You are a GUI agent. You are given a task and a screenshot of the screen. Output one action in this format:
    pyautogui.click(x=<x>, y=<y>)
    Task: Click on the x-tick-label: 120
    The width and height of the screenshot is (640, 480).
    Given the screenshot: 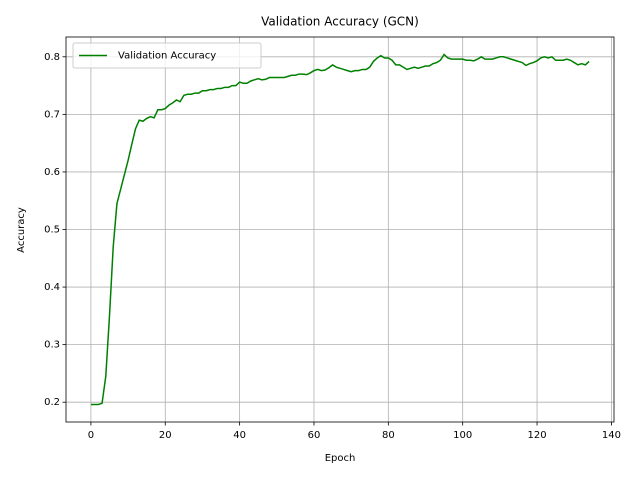 What is the action you would take?
    pyautogui.click(x=536, y=435)
    